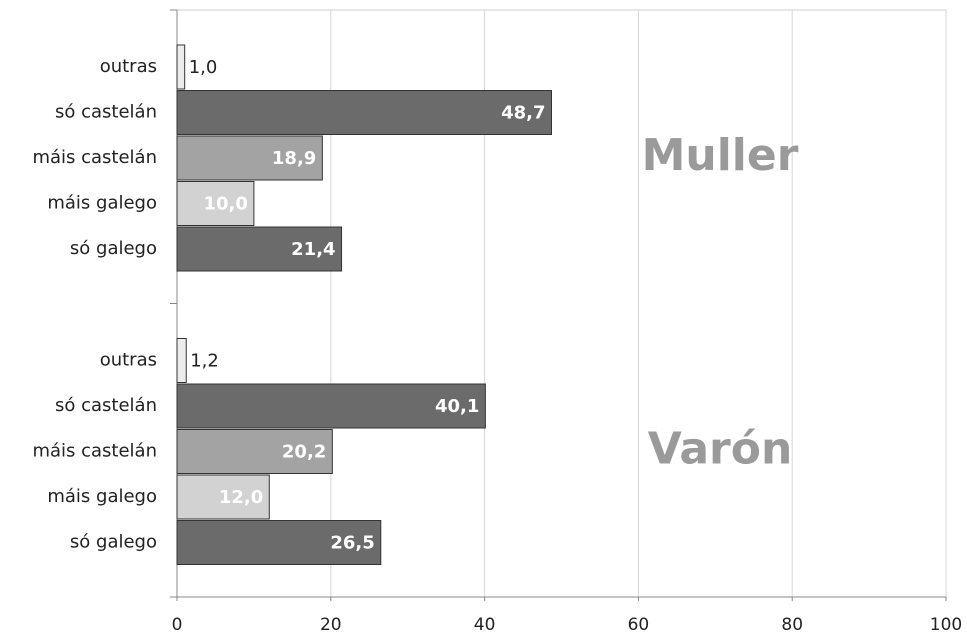 Image resolution: width=967 pixels, height=637 pixels. Describe the element at coordinates (177, 625) in the screenshot. I see `x-tick-label: 0` at that location.